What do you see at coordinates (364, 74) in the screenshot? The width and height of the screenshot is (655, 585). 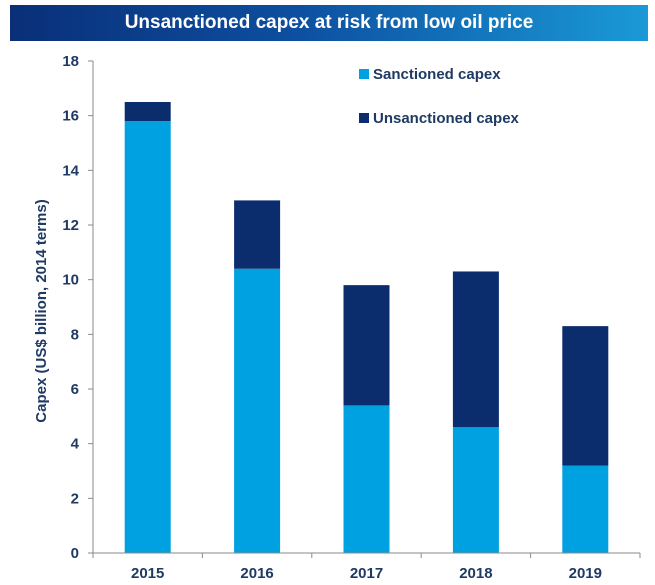 I see `legend-swatch-sanctioned` at bounding box center [364, 74].